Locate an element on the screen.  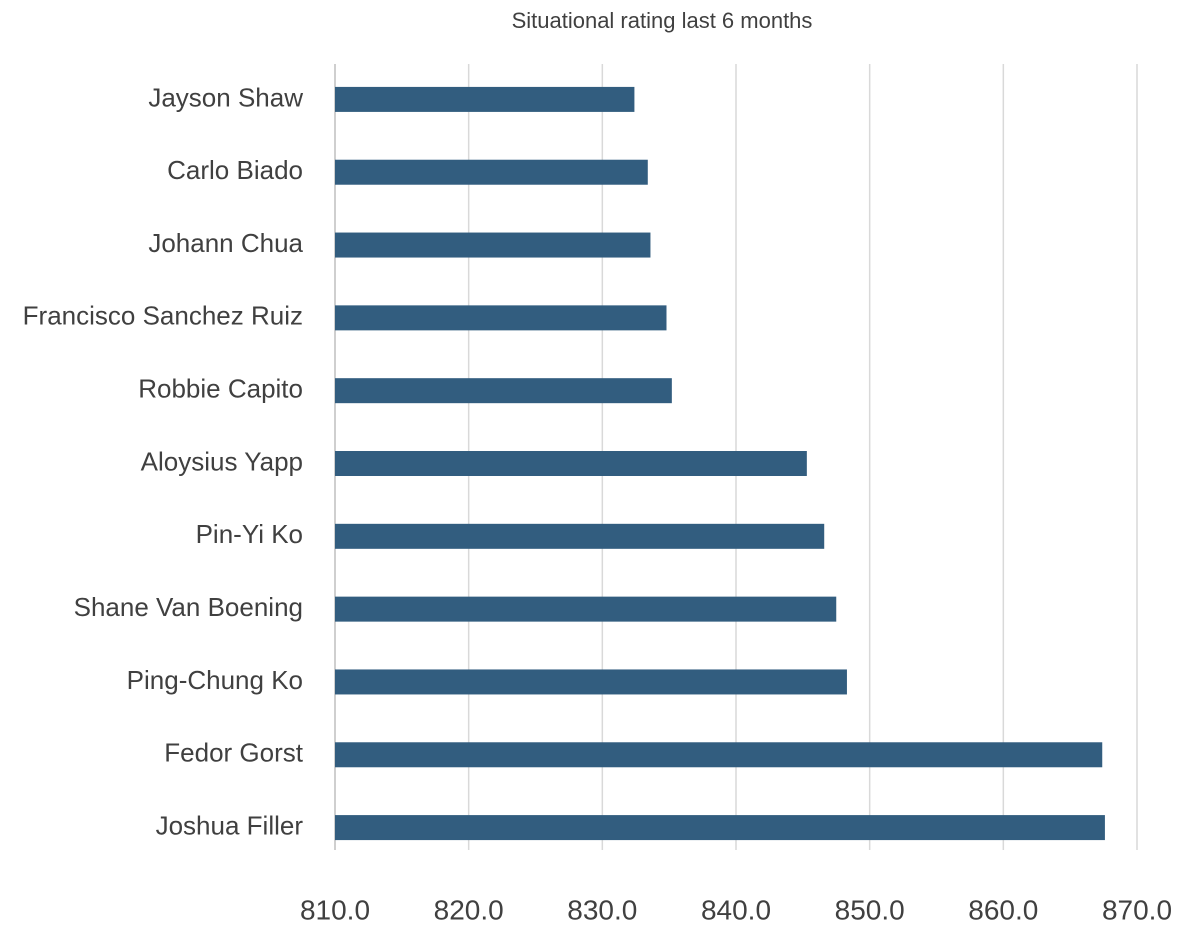
y-tick-label: Carlo Biado is located at coordinates (235, 170).